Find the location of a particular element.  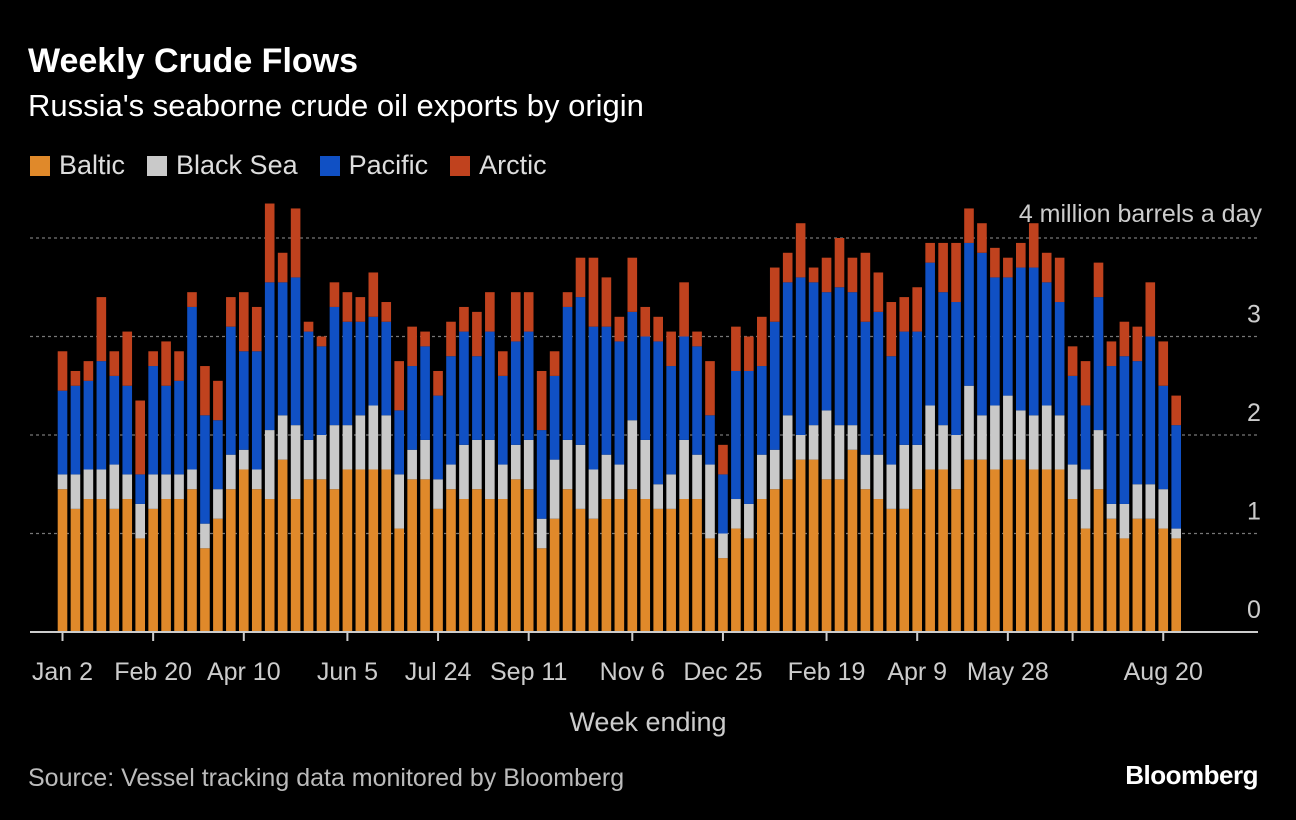

legend-item-arctic: Arctic is located at coordinates (498, 165).